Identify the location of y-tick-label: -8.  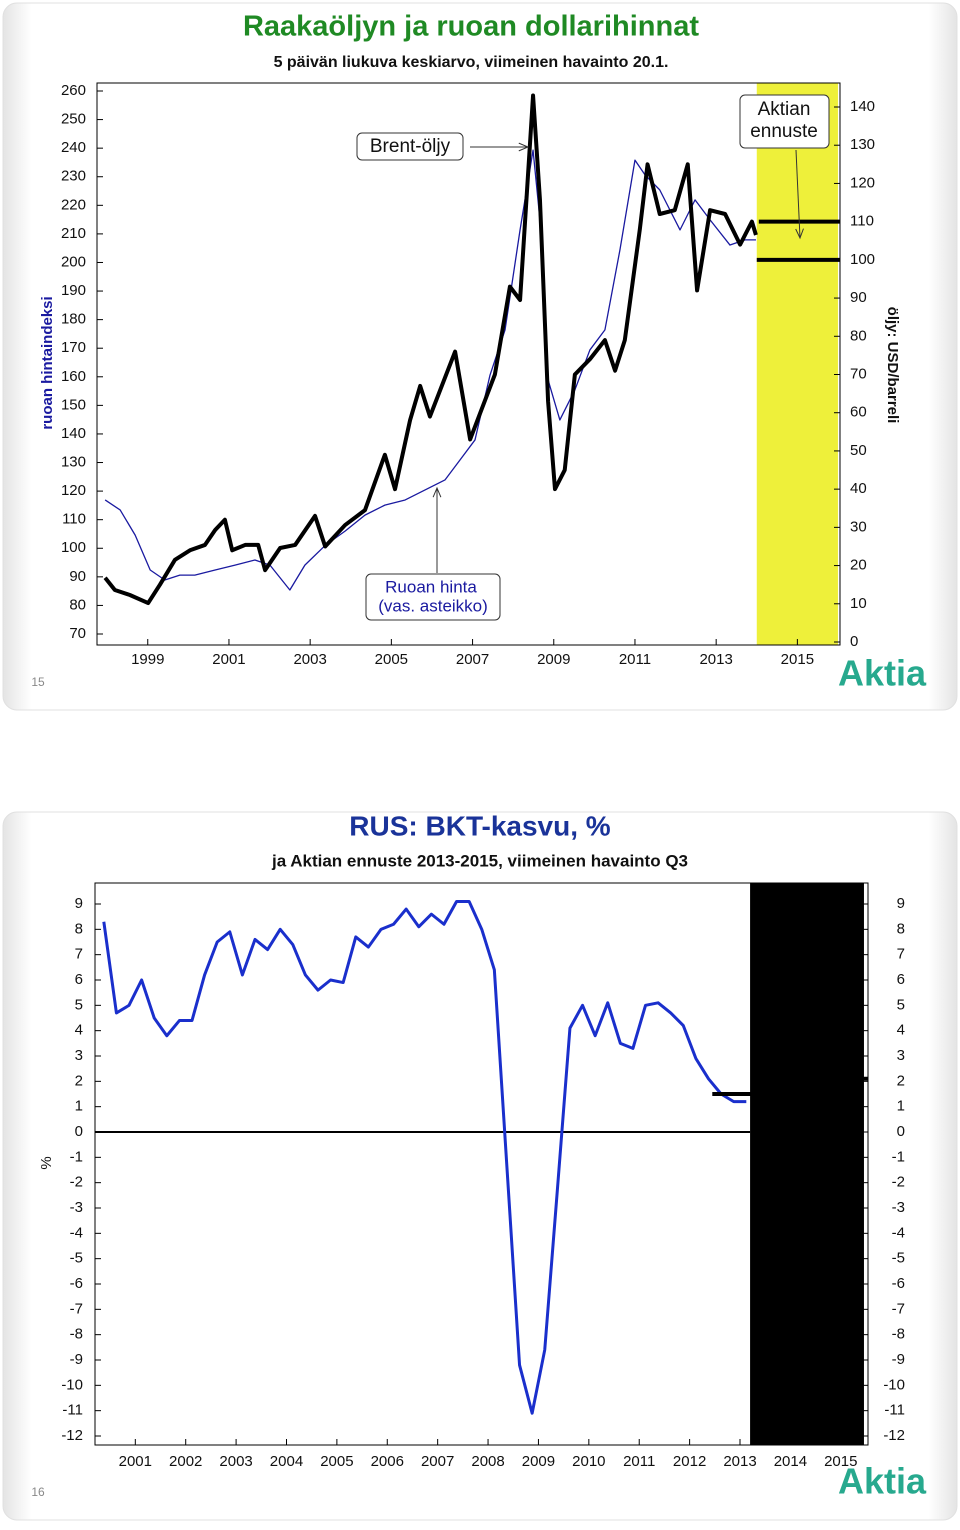
(76, 1334).